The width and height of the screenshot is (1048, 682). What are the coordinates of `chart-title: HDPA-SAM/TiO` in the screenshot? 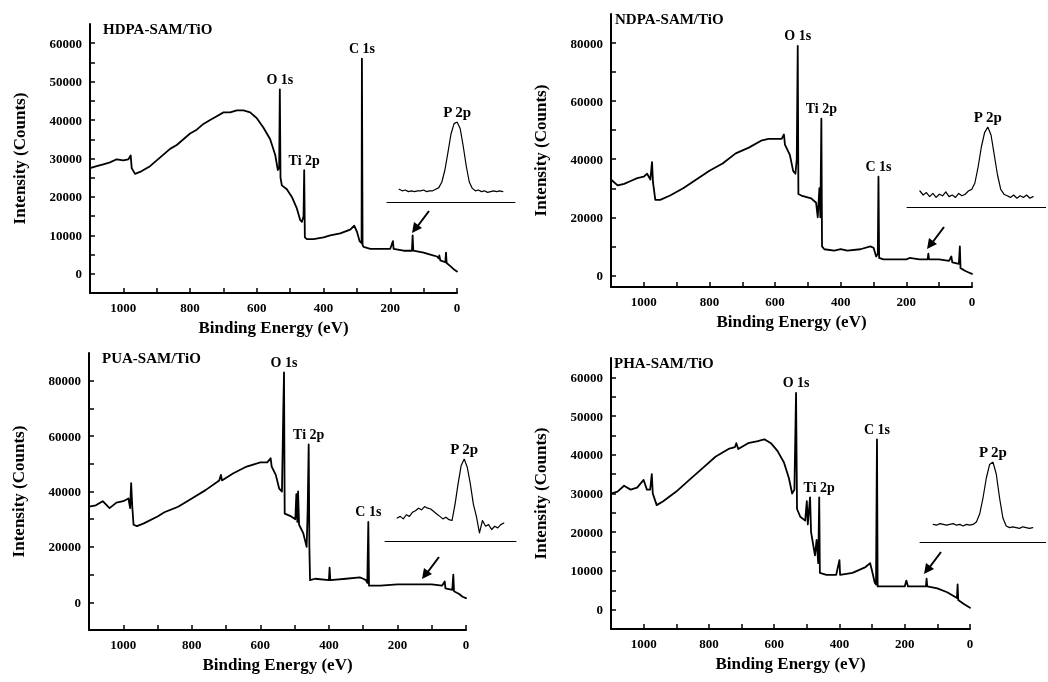 It's located at (158, 28).